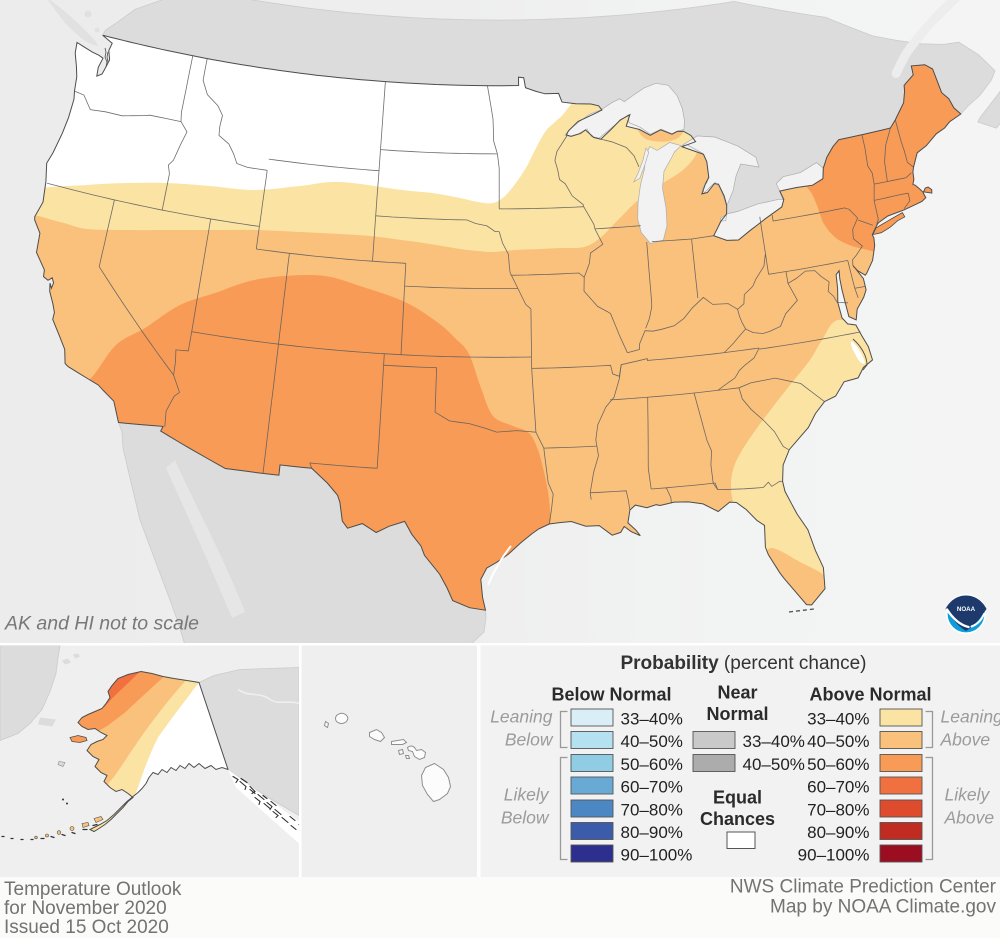 The image size is (1000, 938). Describe the element at coordinates (85, 908) in the screenshot. I see `svg-text: for November 2020` at that location.